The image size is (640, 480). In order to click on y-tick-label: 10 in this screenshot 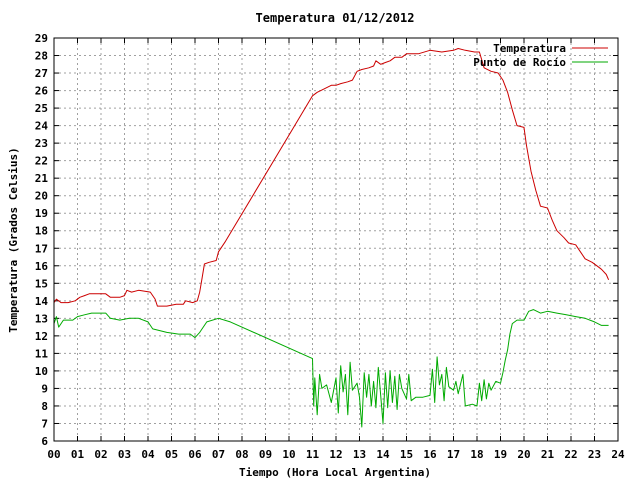, I will do `click(41, 371)`.